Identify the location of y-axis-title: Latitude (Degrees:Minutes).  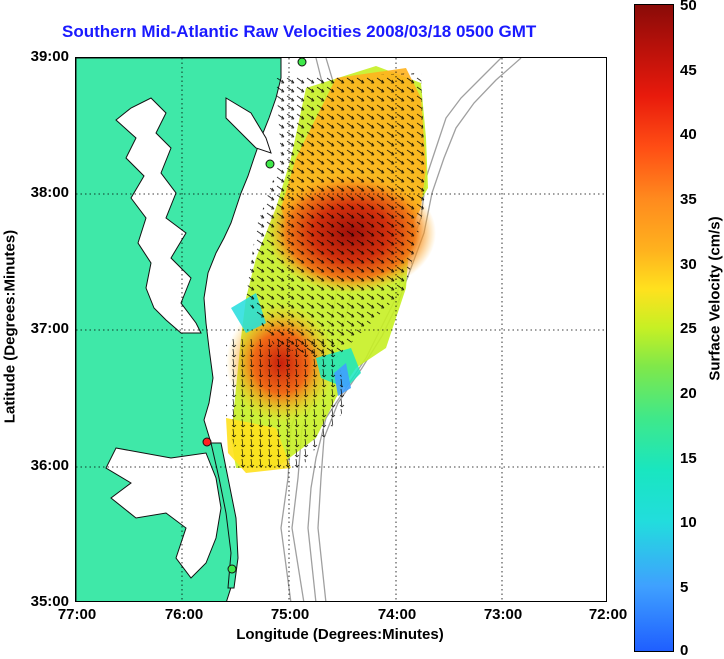
(10, 326).